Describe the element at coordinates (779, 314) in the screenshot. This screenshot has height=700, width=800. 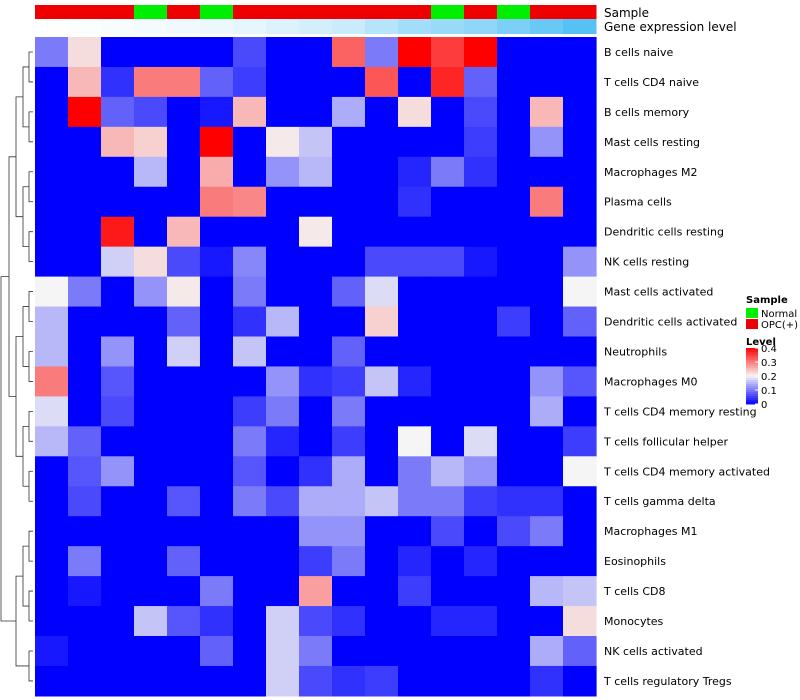
I see `legend-normal-label: Normal` at that location.